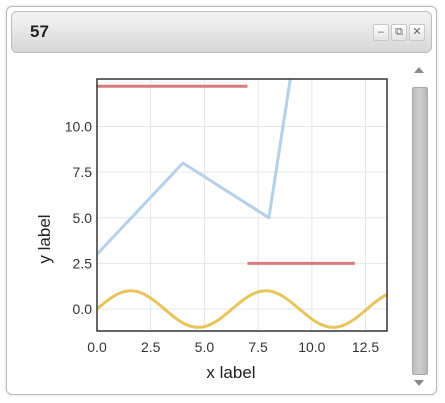 The image size is (445, 403). I want to click on x-tick-label: 12.5, so click(365, 347).